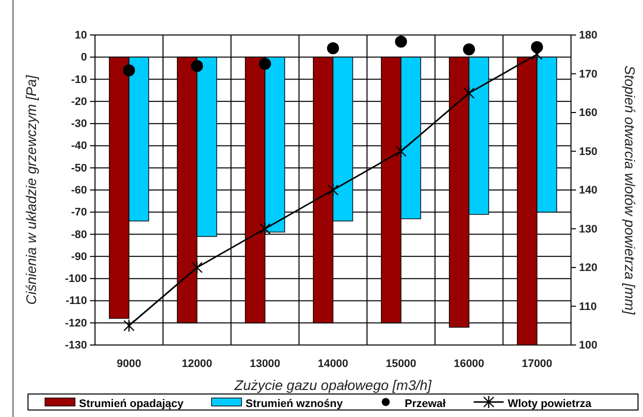  Describe the element at coordinates (75, 346) in the screenshot. I see `y-tick-label: -130` at that location.